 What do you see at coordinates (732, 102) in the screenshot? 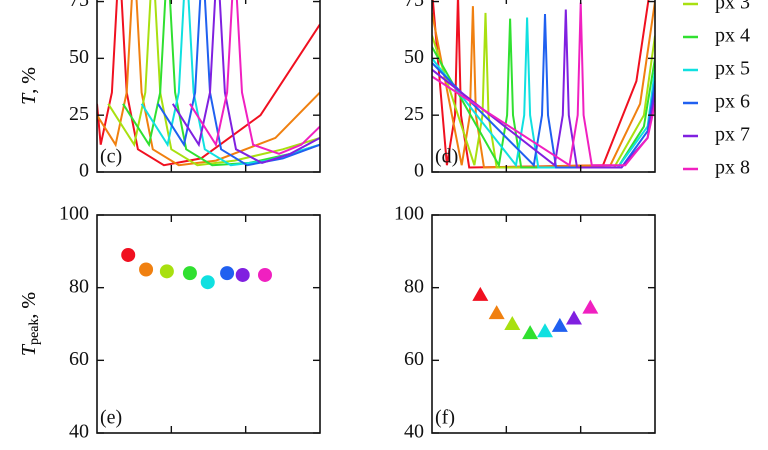
I see `legend-label: px 6` at bounding box center [732, 102].